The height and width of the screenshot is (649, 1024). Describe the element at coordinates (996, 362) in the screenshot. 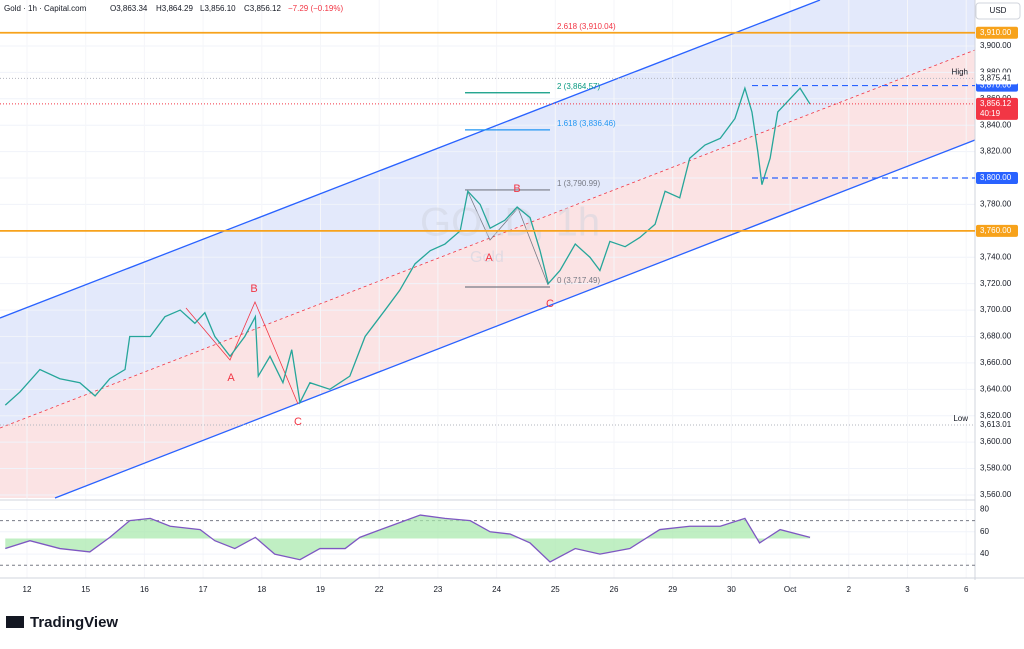

I see `y-tick-label: 3,660.00` at that location.